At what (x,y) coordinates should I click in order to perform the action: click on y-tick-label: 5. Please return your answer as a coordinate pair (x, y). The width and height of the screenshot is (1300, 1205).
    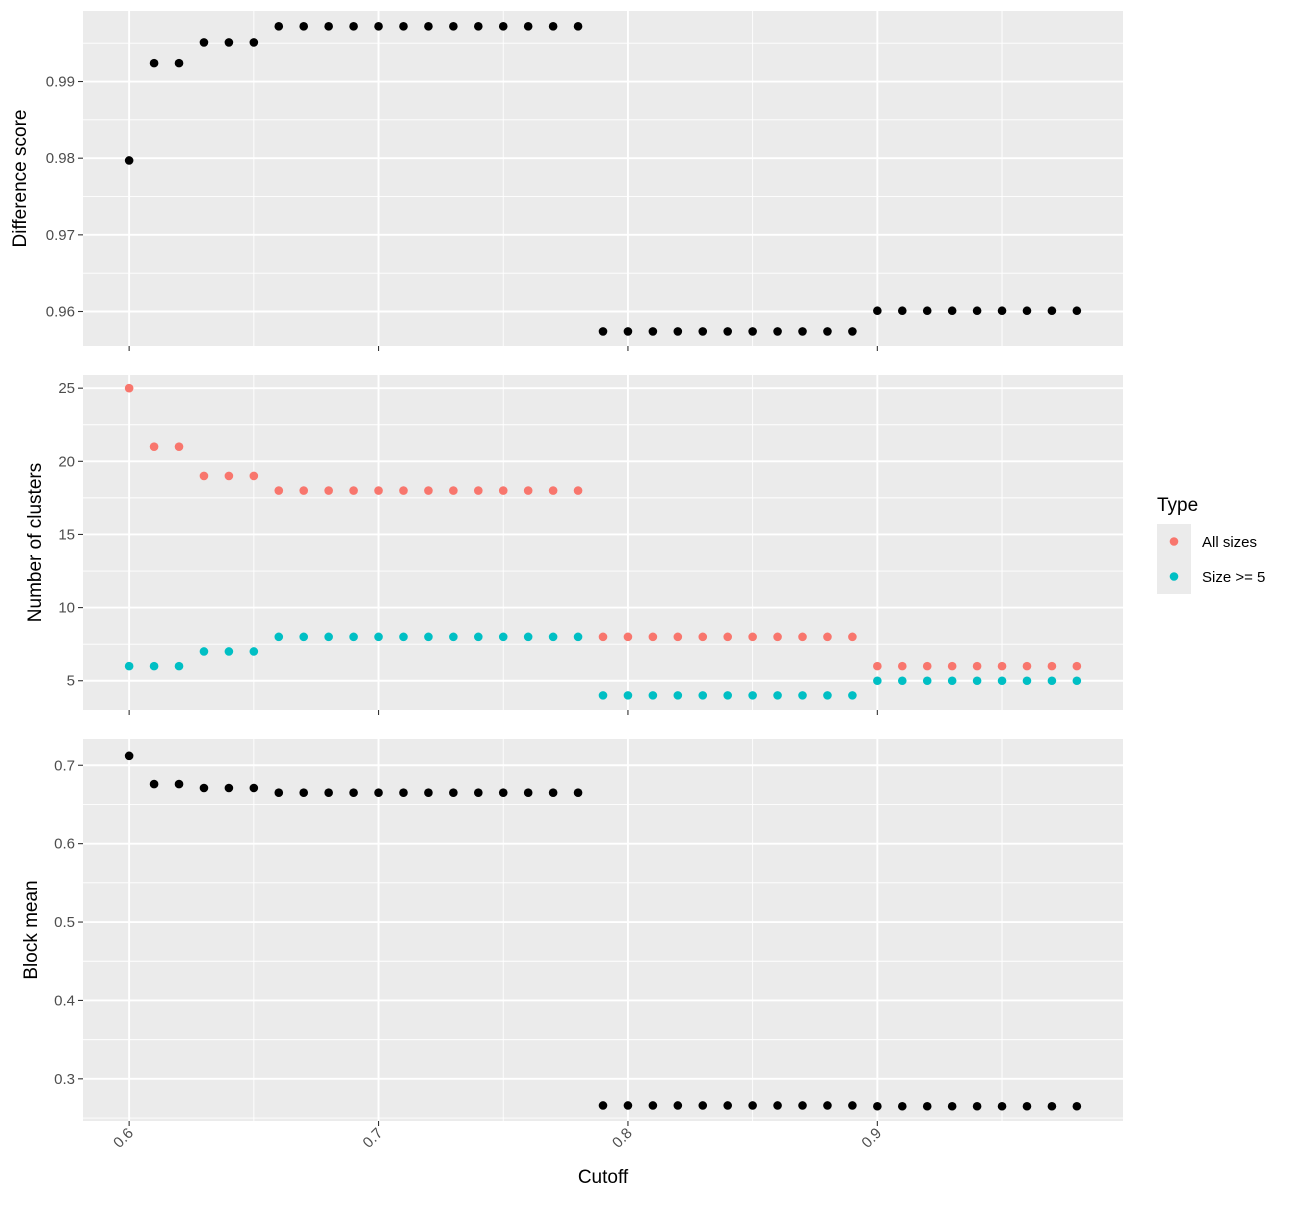
    Looking at the image, I should click on (71, 681).